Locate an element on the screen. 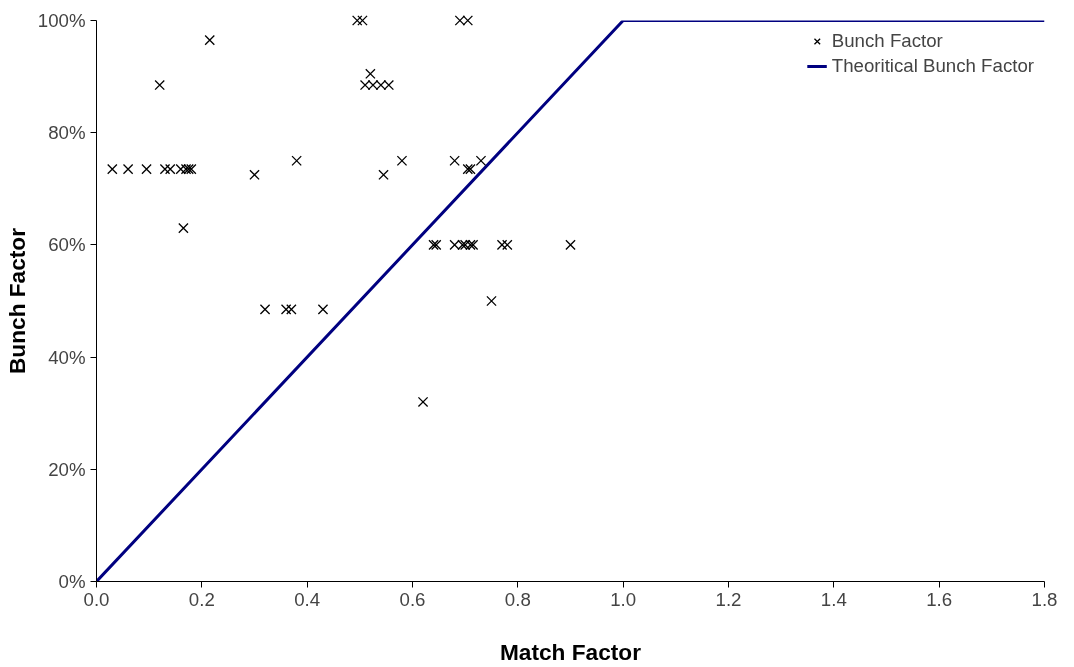 The height and width of the screenshot is (667, 1074). y-tick-label: 100% is located at coordinates (61, 20).